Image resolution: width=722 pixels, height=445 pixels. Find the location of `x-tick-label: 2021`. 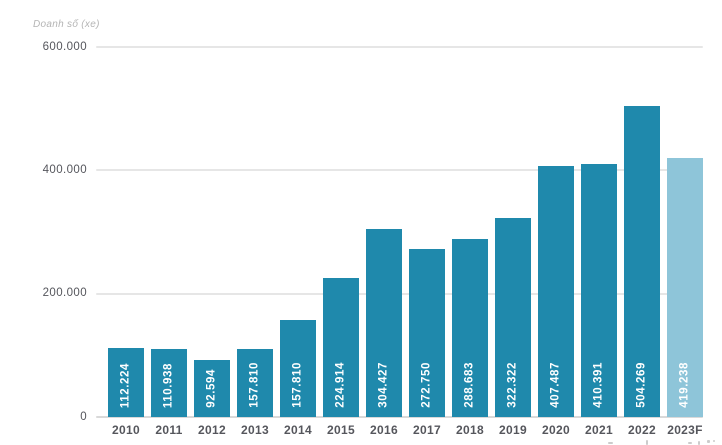

x-tick-label: 2021 is located at coordinates (599, 430).